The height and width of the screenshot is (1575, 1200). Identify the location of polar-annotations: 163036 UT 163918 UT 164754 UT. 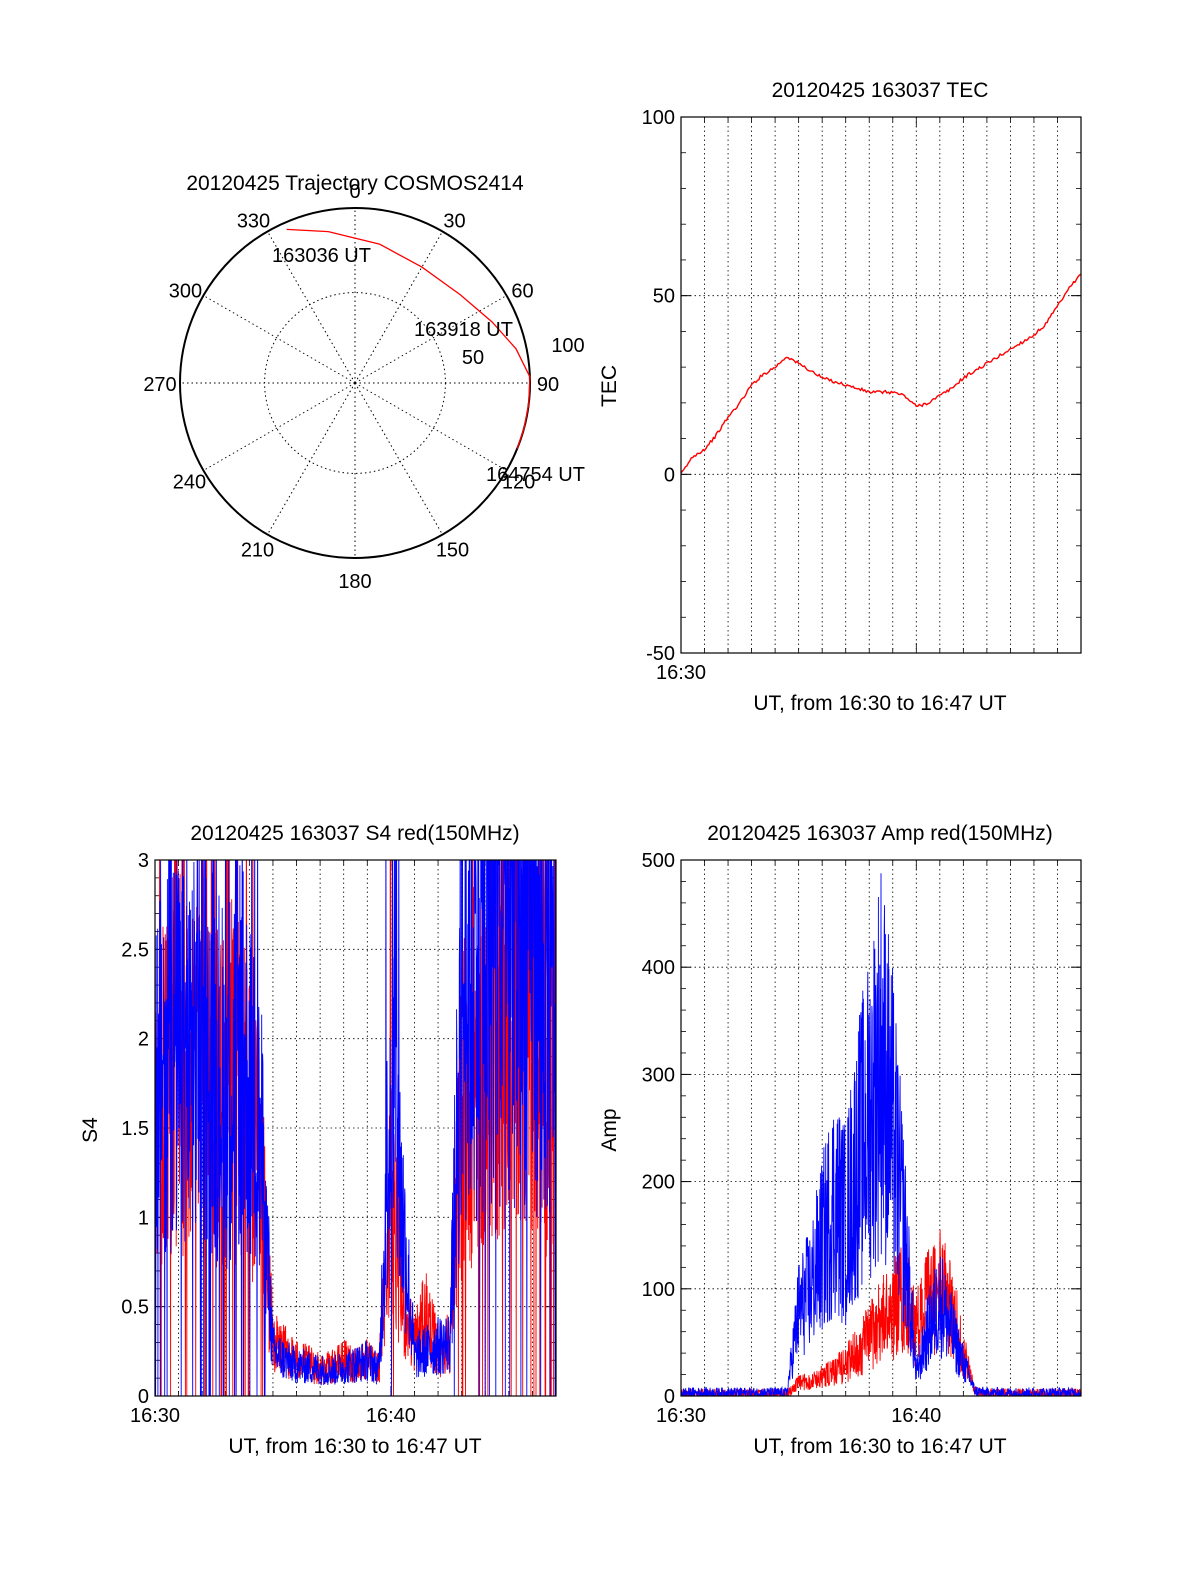
(428, 365).